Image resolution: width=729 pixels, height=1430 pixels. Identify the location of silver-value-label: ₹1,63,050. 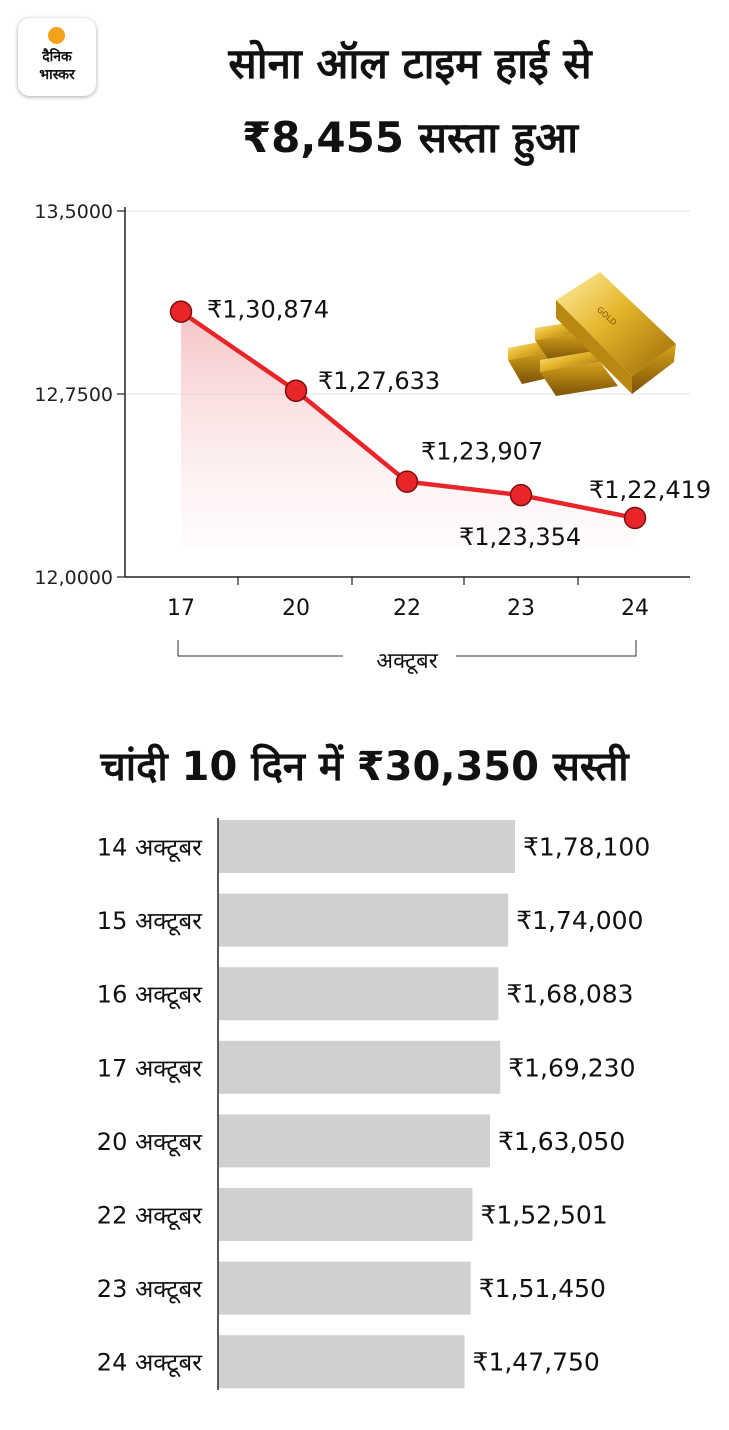
(561, 1141).